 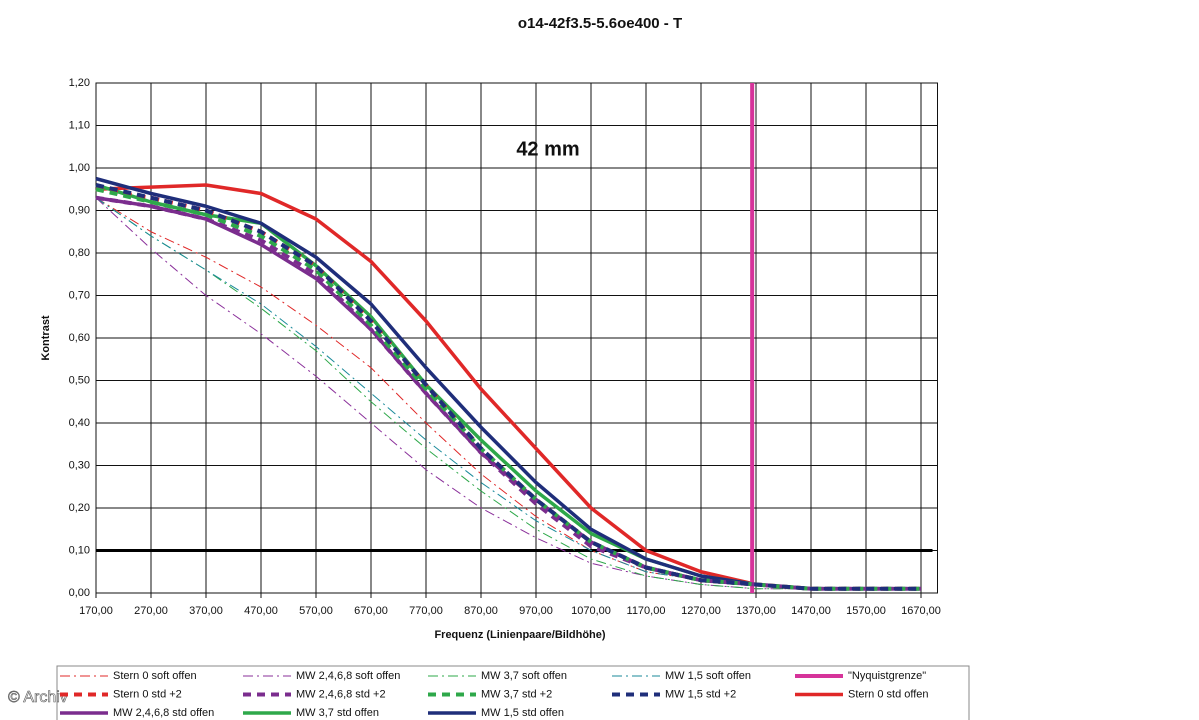 I want to click on x-tick-label: 1370,00, so click(x=756, y=611).